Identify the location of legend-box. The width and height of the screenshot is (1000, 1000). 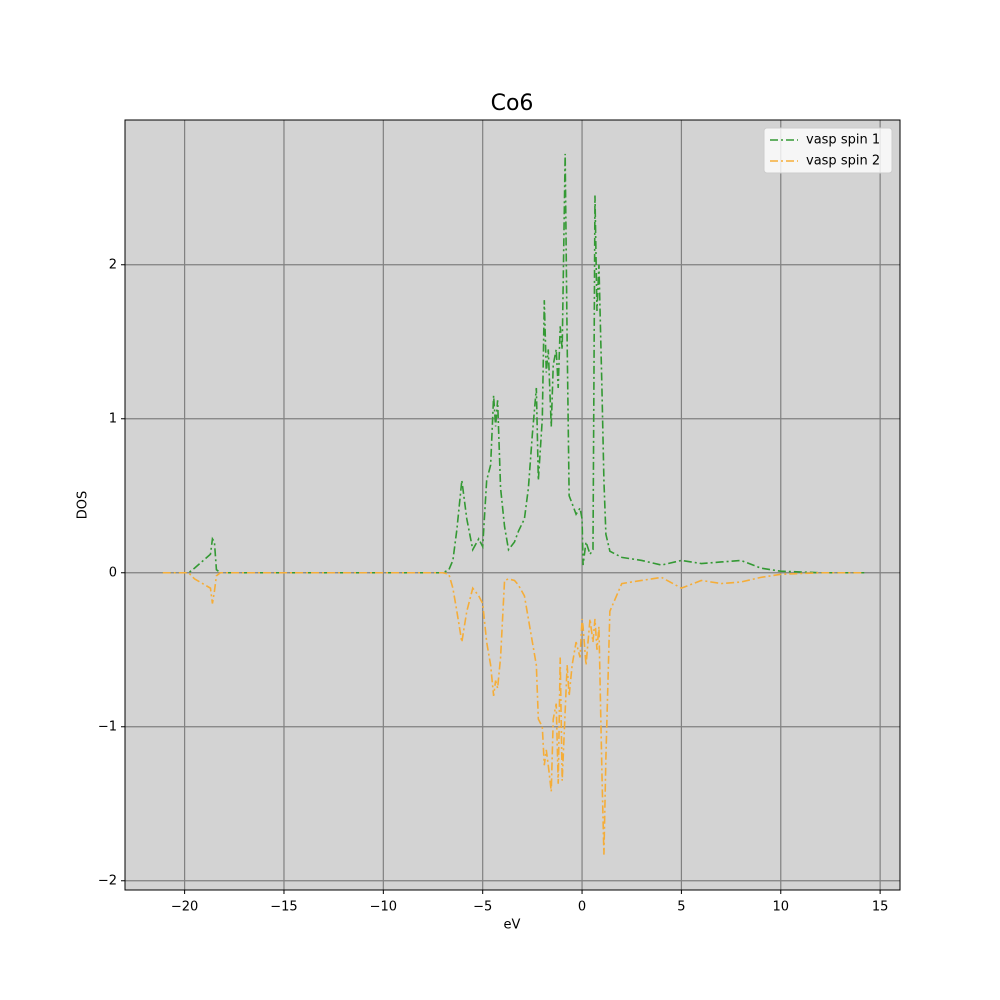
(828, 150).